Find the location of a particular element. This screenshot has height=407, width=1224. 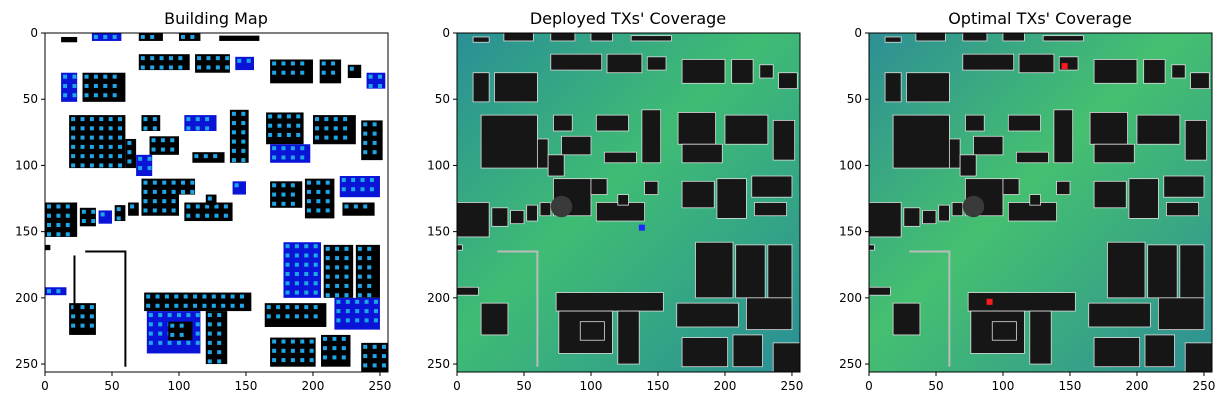

x-tick-label: 200 is located at coordinates (725, 386).